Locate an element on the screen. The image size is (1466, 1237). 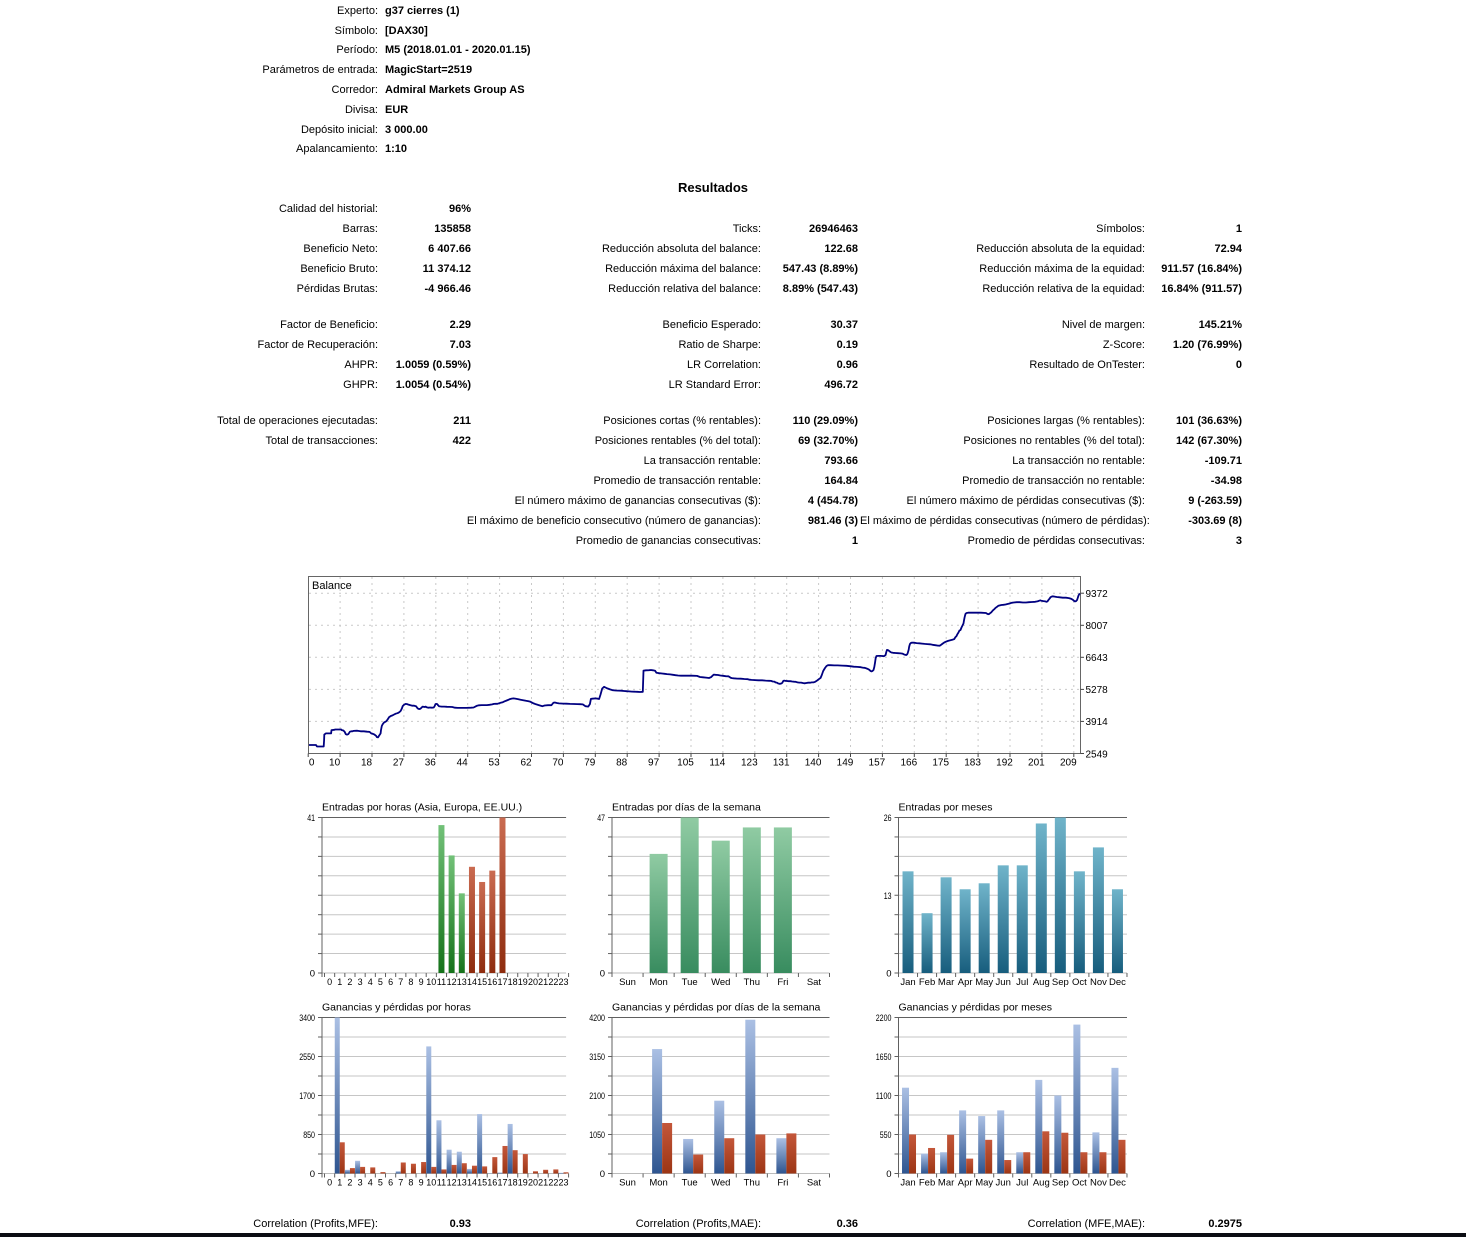
svg-text: 166 is located at coordinates (908, 763).